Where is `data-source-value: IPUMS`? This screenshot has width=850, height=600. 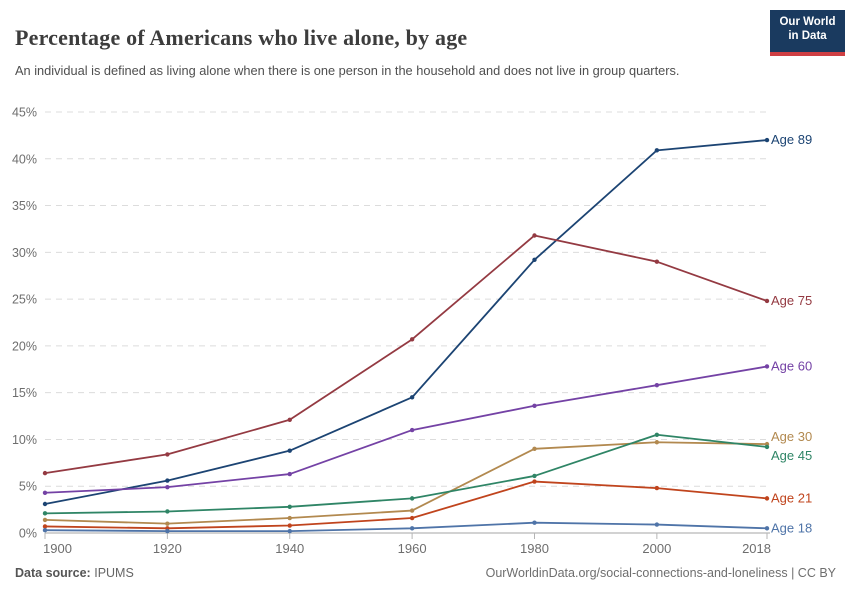
data-source-value: IPUMS is located at coordinates (114, 573).